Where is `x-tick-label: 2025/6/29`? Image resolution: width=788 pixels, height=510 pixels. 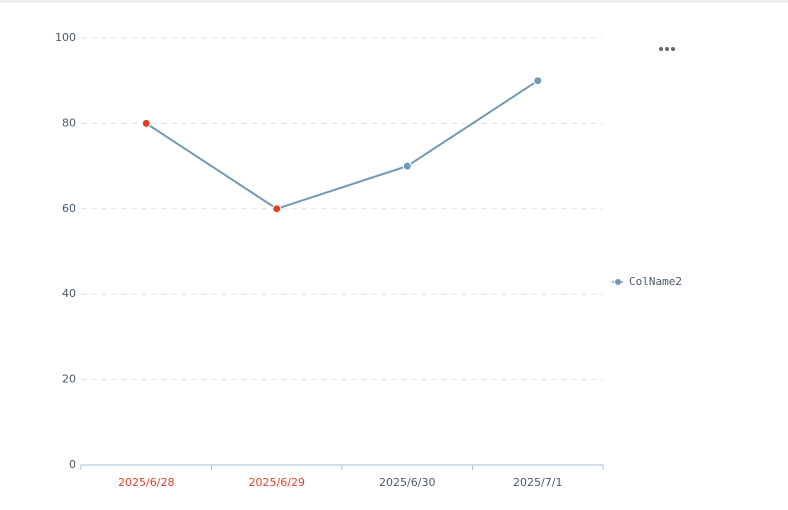
x-tick-label: 2025/6/29 is located at coordinates (277, 482).